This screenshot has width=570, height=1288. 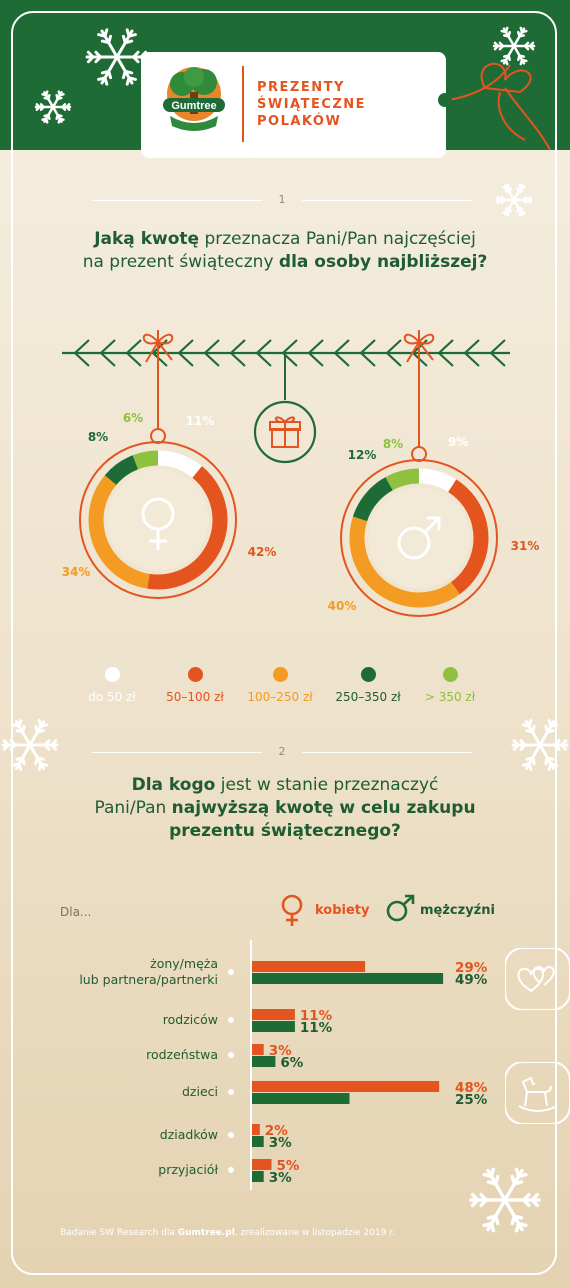 What do you see at coordinates (112, 697) in the screenshot?
I see `legend-label: do 50 zł` at bounding box center [112, 697].